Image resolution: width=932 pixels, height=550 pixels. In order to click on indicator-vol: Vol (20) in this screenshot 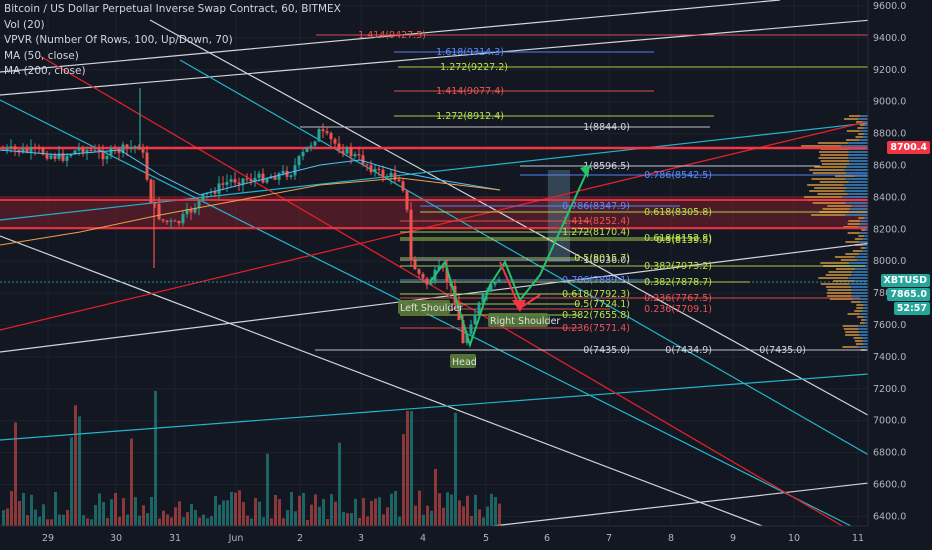, I will do `click(24, 24)`.